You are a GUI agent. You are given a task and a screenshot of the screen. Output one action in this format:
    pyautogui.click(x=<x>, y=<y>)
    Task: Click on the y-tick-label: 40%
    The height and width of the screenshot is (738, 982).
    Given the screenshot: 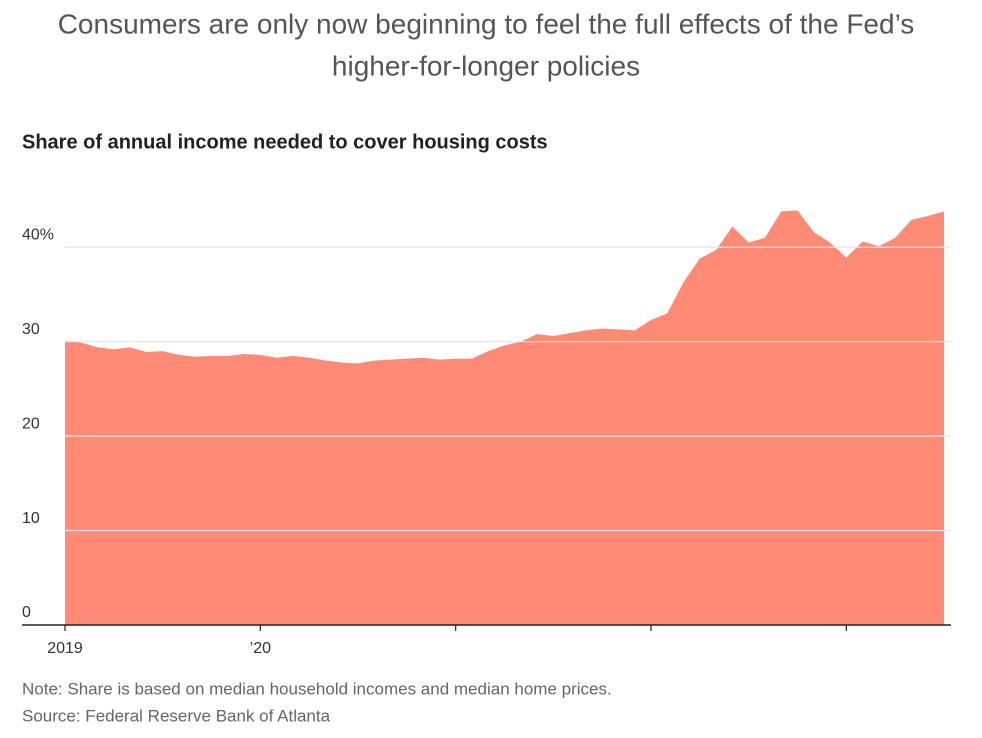 What is the action you would take?
    pyautogui.click(x=38, y=234)
    